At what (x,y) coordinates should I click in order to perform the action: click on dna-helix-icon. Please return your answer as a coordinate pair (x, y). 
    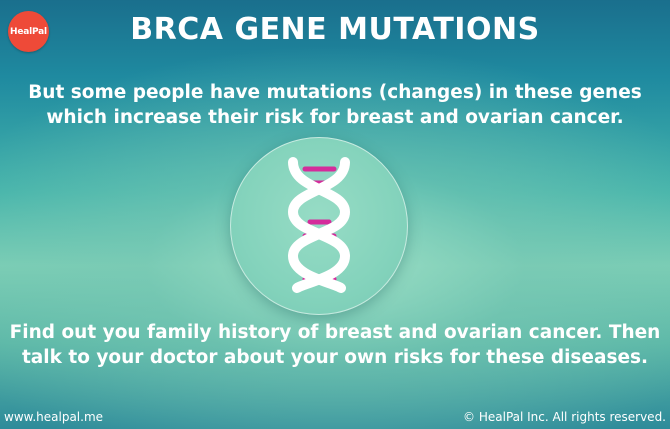
    Looking at the image, I should click on (319, 225).